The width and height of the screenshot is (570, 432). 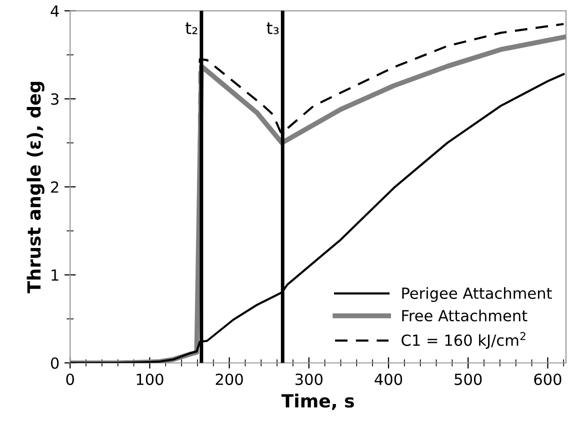 What do you see at coordinates (272, 28) in the screenshot?
I see `ref-line-label: t₃` at bounding box center [272, 28].